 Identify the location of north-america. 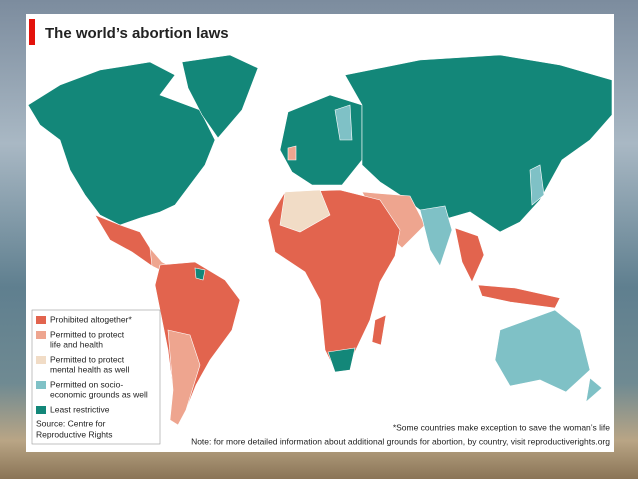
(121, 143).